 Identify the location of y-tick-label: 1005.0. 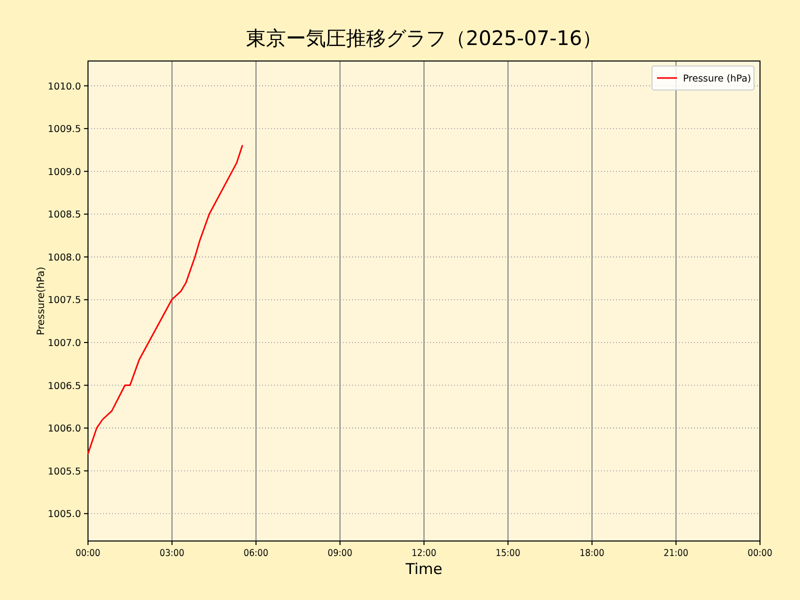
(64, 514).